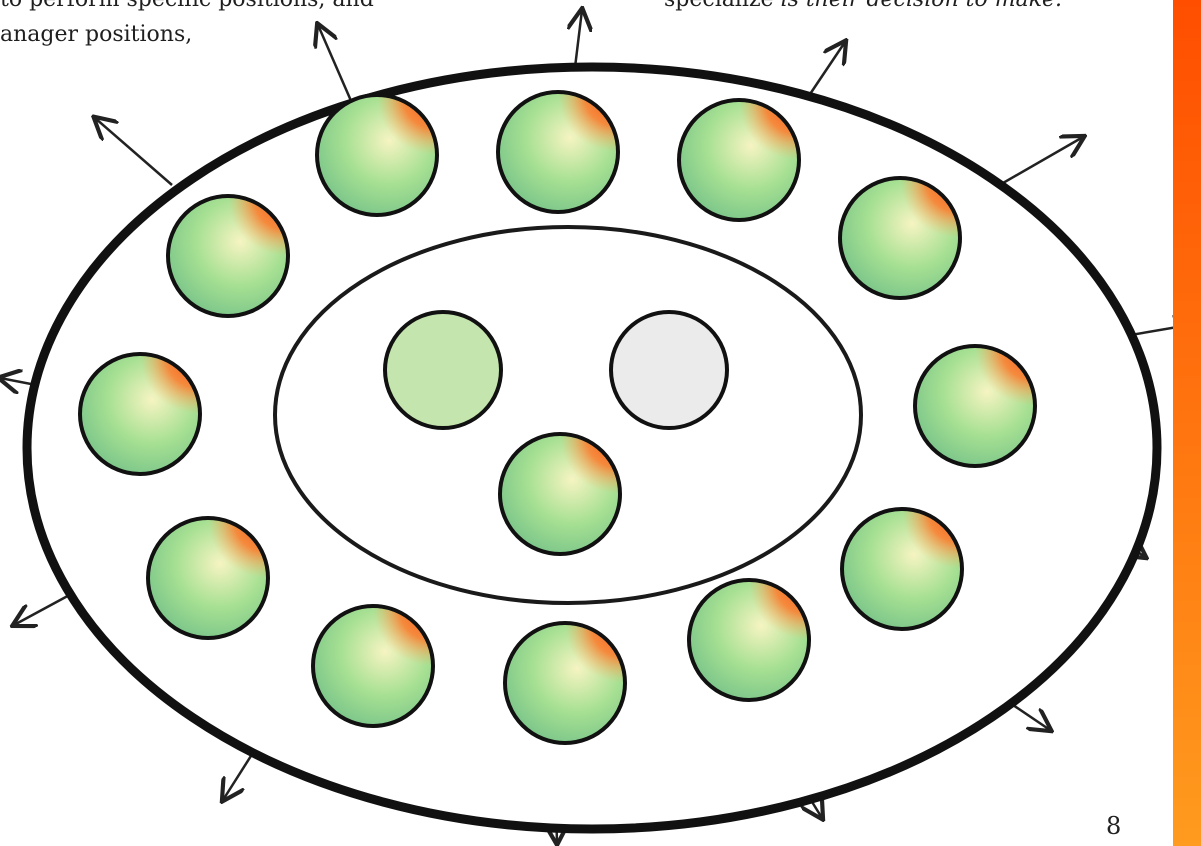  What do you see at coordinates (1114, 826) in the screenshot?
I see `page-number: 8` at bounding box center [1114, 826].